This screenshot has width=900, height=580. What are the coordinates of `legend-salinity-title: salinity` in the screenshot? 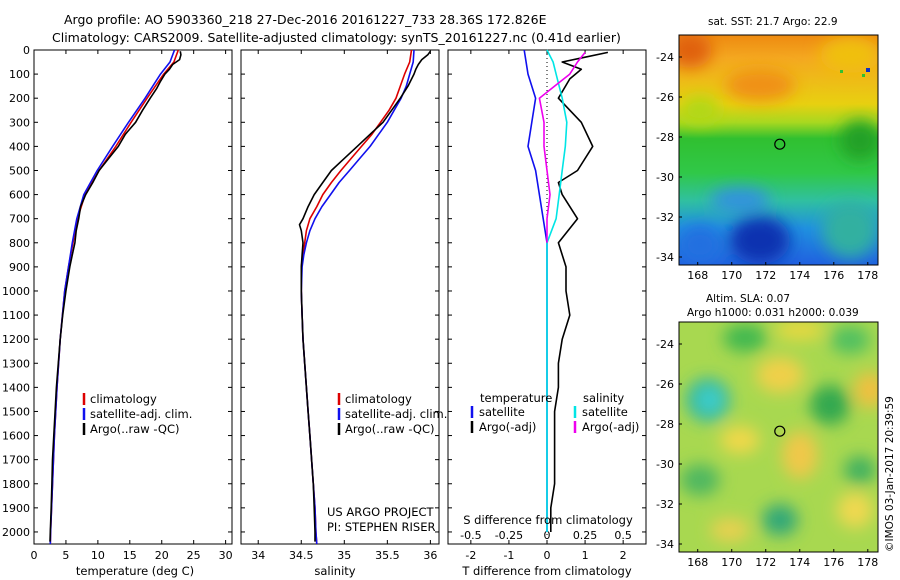 It's located at (603, 398).